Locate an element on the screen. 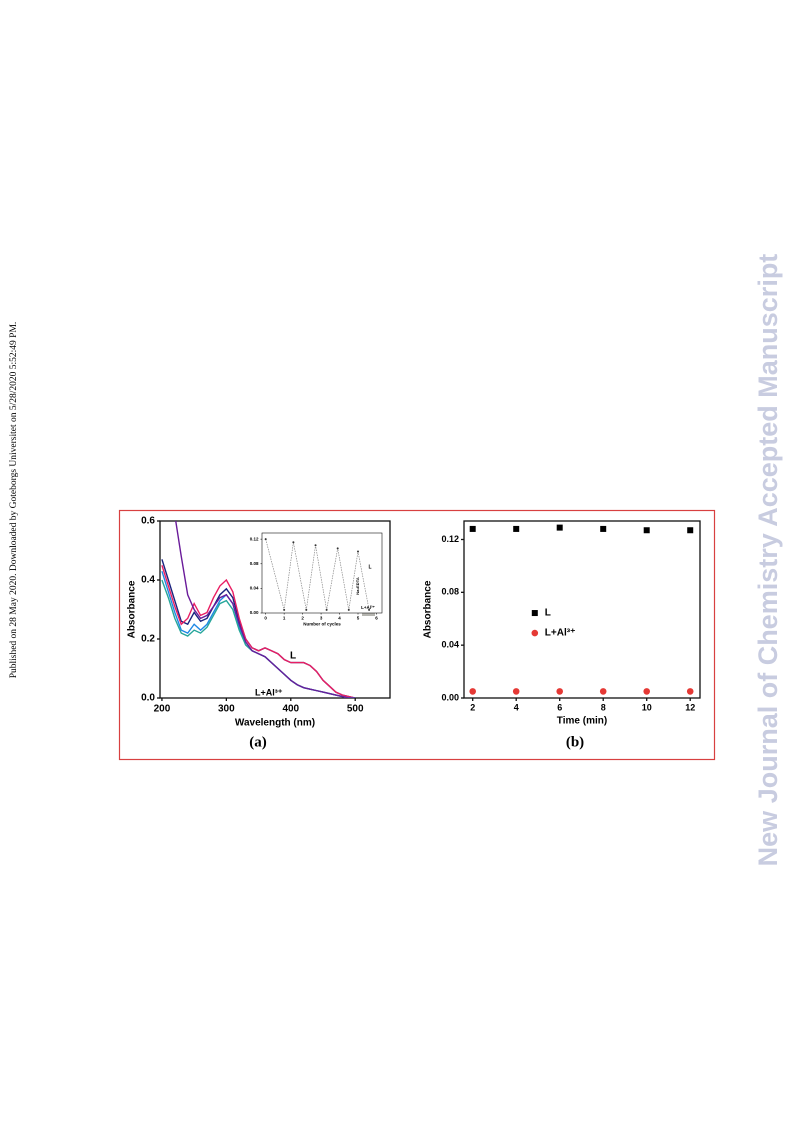 The width and height of the screenshot is (793, 1121). x-tick-label: 500 is located at coordinates (355, 709).